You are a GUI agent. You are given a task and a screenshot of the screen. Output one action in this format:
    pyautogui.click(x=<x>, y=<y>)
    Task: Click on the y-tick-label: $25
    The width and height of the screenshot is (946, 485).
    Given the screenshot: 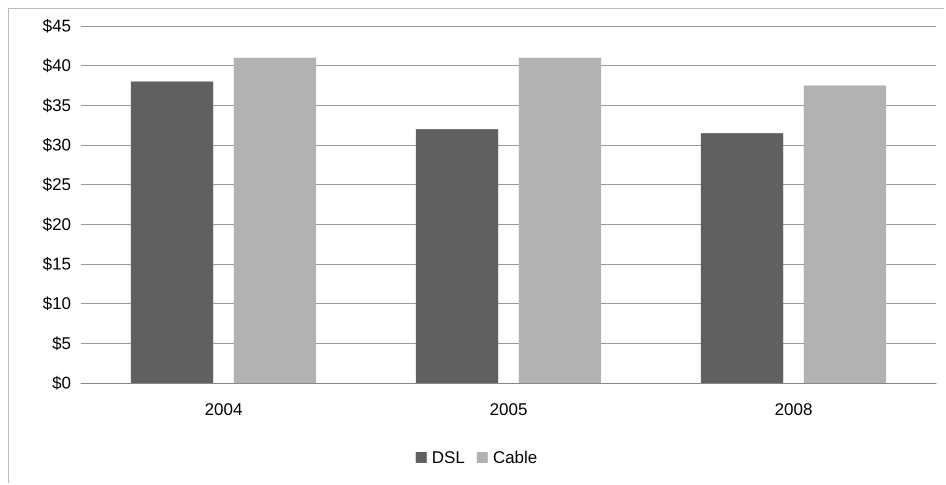 What is the action you would take?
    pyautogui.click(x=56, y=184)
    